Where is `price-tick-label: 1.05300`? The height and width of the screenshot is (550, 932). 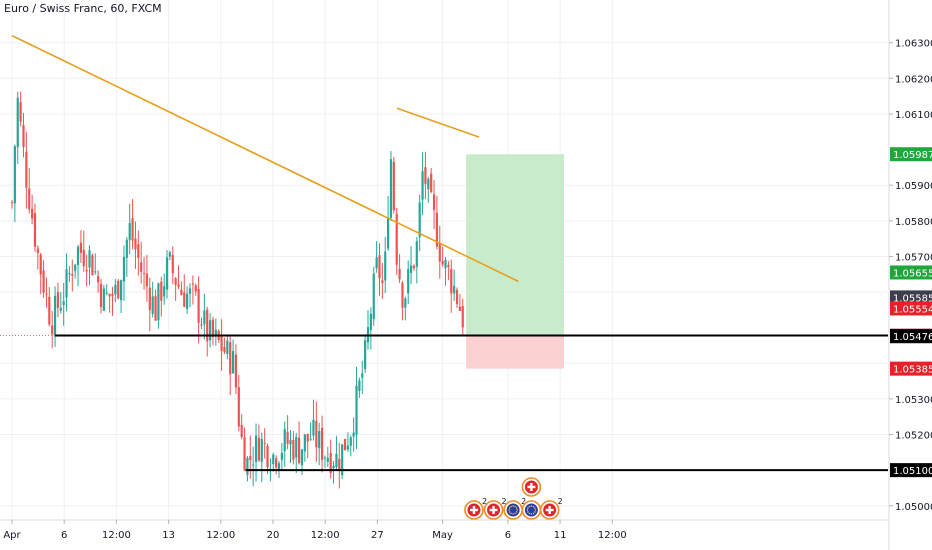
price-tick-label: 1.05300 is located at coordinates (913, 400).